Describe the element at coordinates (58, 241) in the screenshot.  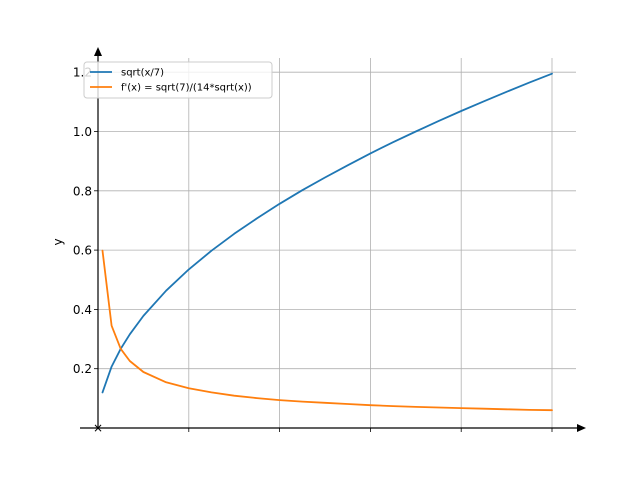
I see `y-axis-label: y` at that location.